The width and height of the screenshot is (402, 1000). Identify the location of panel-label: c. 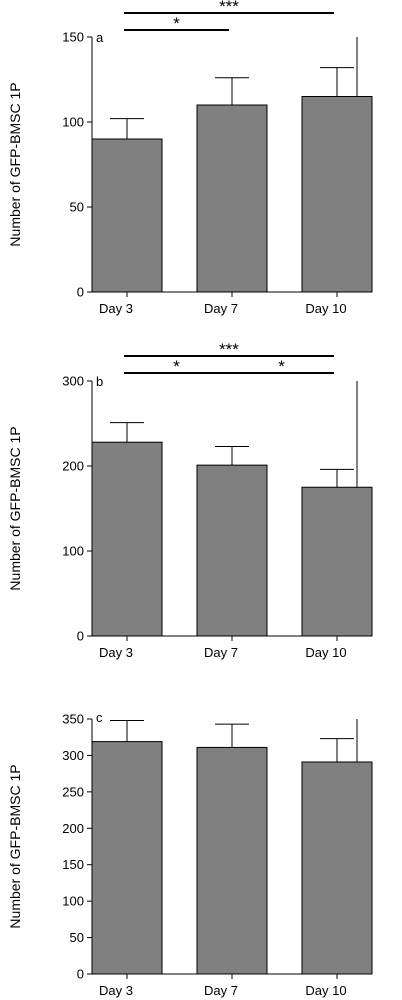
(99, 717).